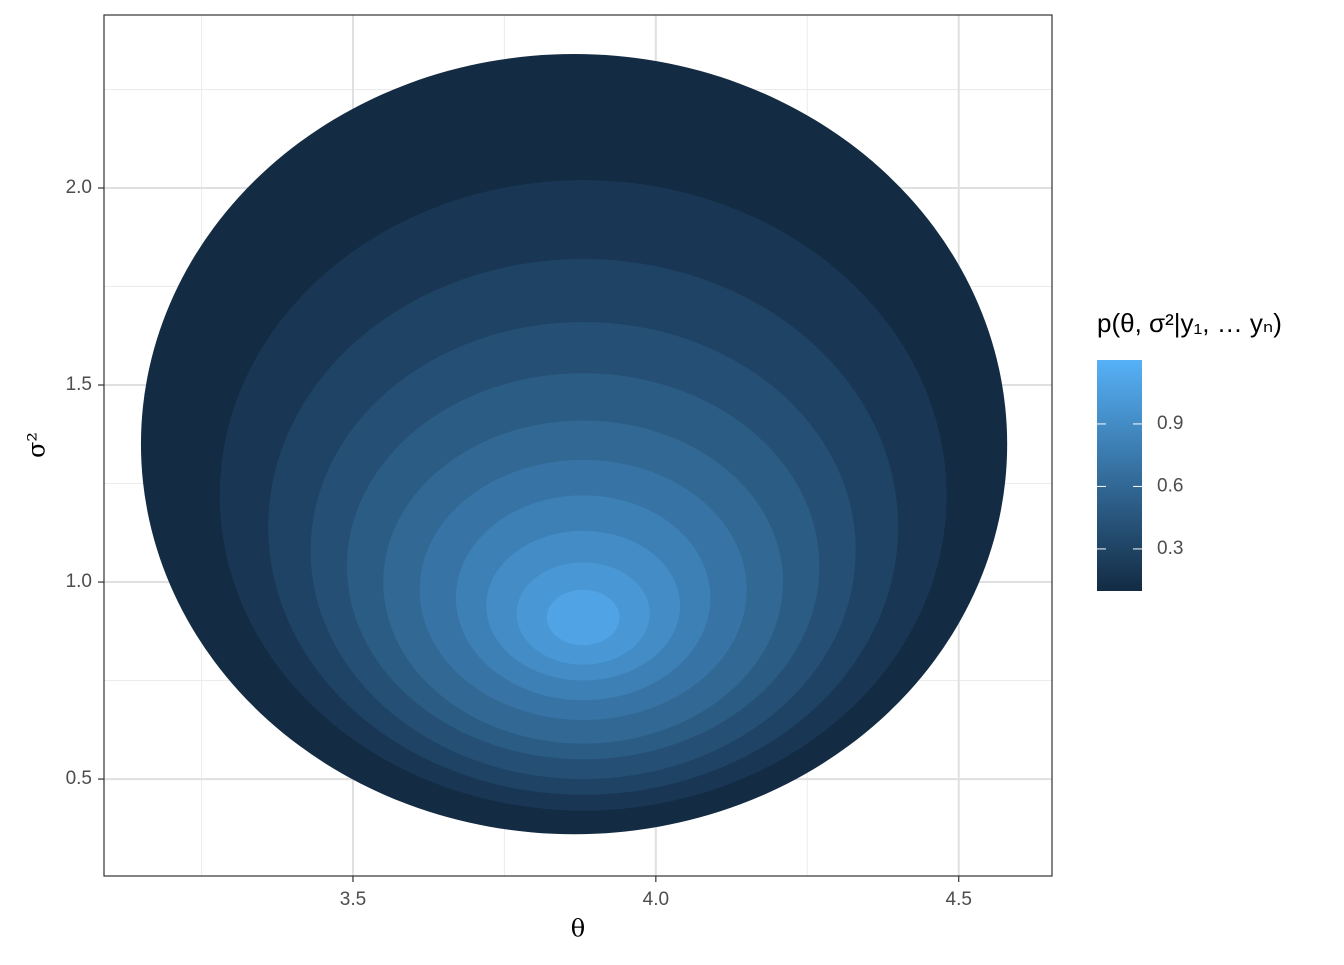 This screenshot has width=1344, height=965. Describe the element at coordinates (959, 899) in the screenshot. I see `x-tick-label: 4.5` at that location.